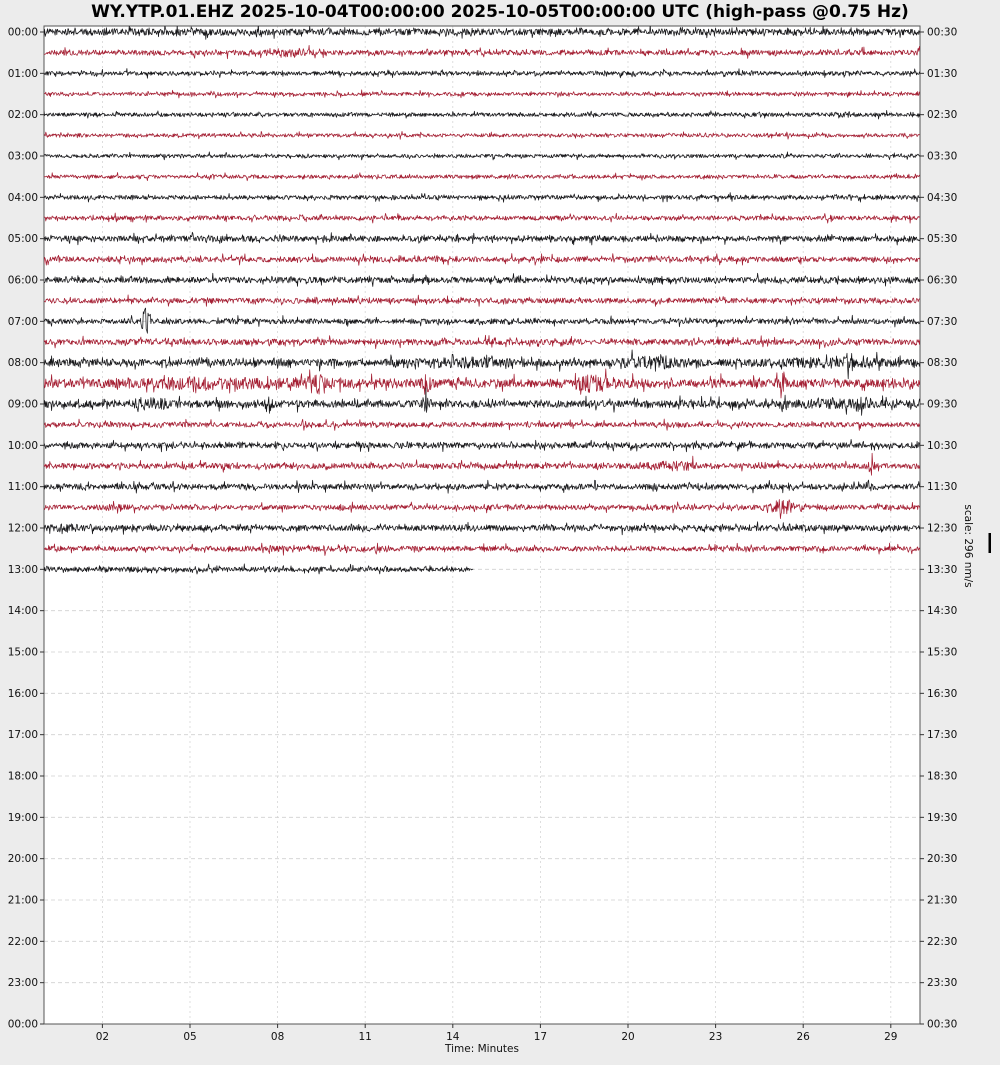 The height and width of the screenshot is (1065, 1000). Describe the element at coordinates (23, 239) in the screenshot. I see `left-time-label: 05:00` at that location.